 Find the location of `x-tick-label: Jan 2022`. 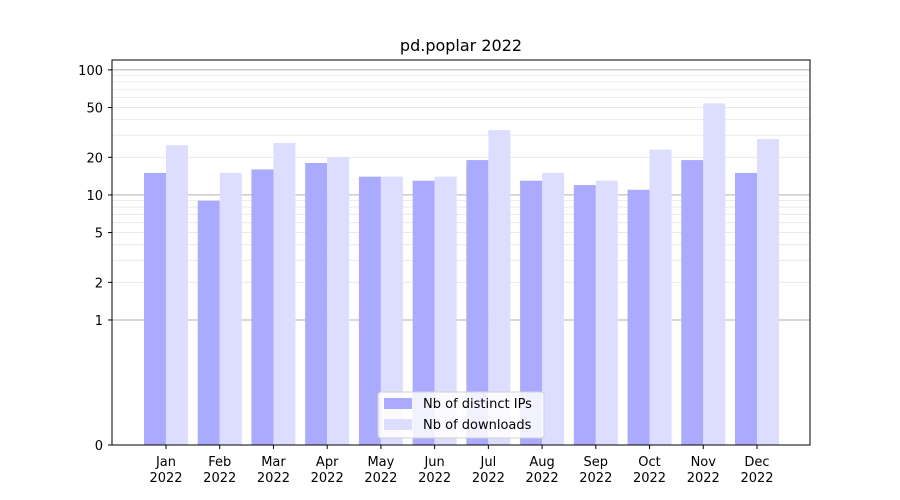

x-tick-label: Jan 2022 is located at coordinates (165, 470).